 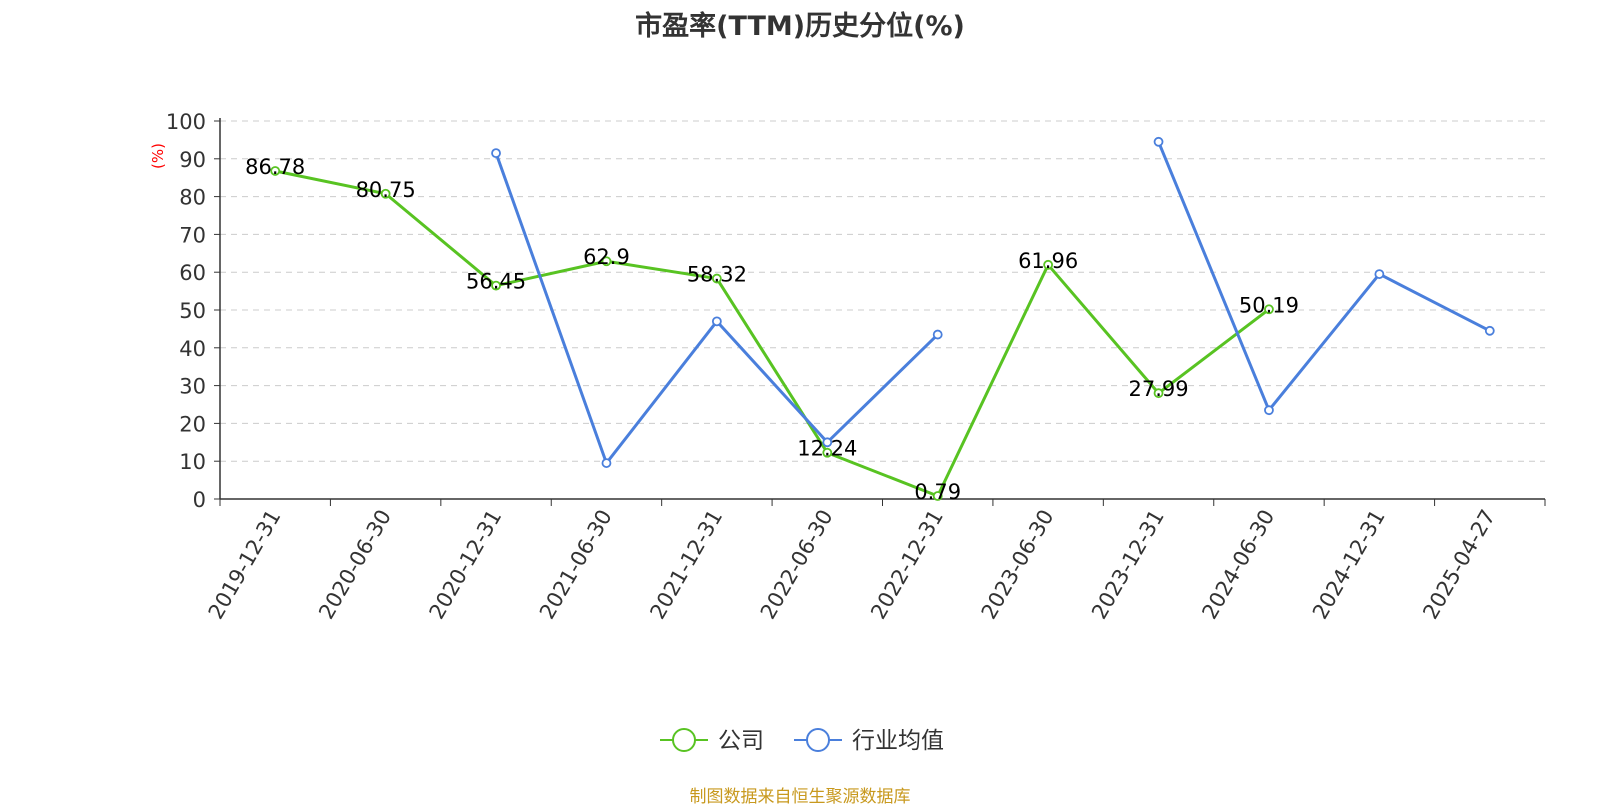 I want to click on chart-title: 市盈率(TTM)历史分位(%), so click(x=800, y=26).